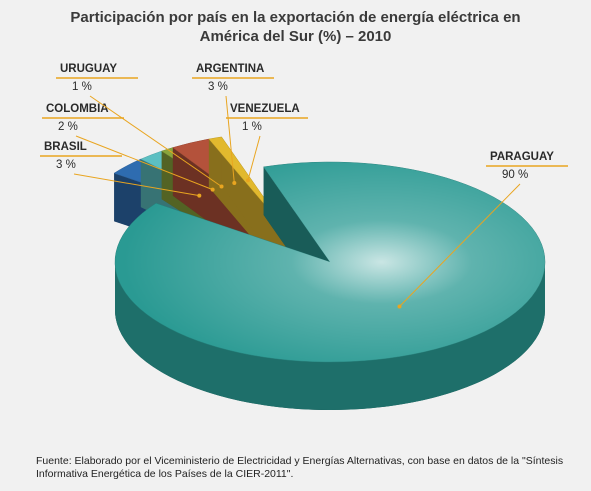 Image resolution: width=591 pixels, height=491 pixels. I want to click on category-label: BRASIL, so click(65, 147).